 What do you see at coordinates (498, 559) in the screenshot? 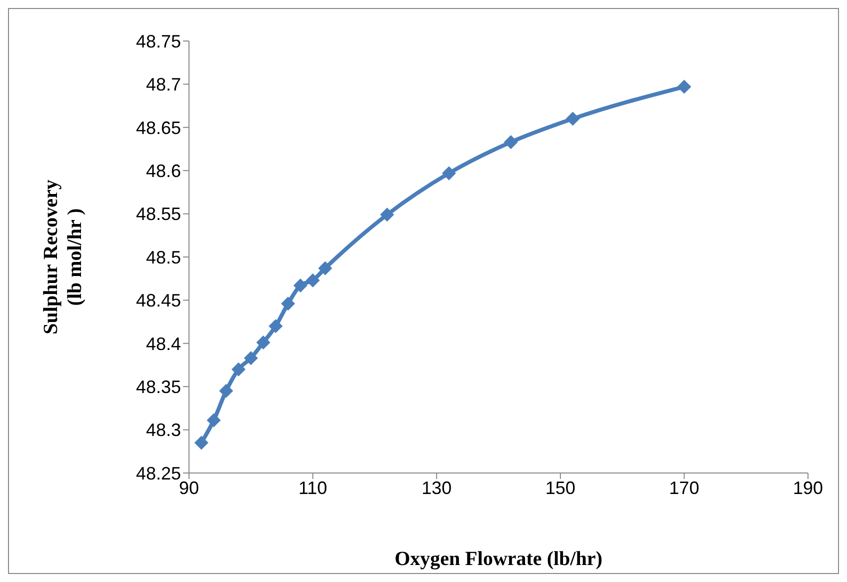
I see `x-axis-title: Oxygen Flowrate (lb/hr)` at bounding box center [498, 559].